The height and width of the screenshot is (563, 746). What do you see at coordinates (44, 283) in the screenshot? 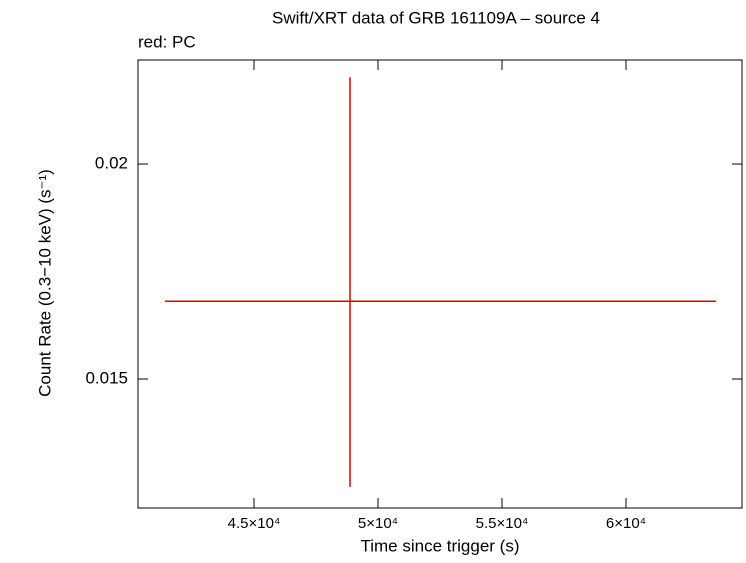
I see `y-axis-label: Count Rate (0.3−10 keV) (s⁻¹)` at bounding box center [44, 283].